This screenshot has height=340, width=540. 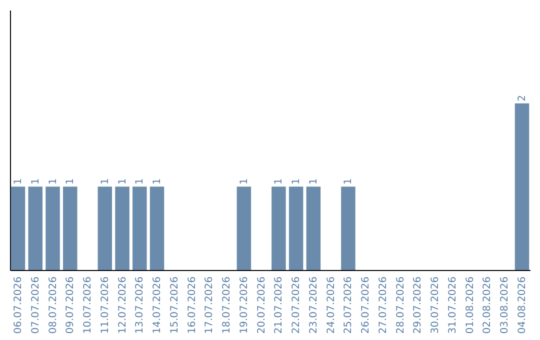 What do you see at coordinates (488, 305) in the screenshot?
I see `x-tick-label: 02.08.2026` at bounding box center [488, 305].